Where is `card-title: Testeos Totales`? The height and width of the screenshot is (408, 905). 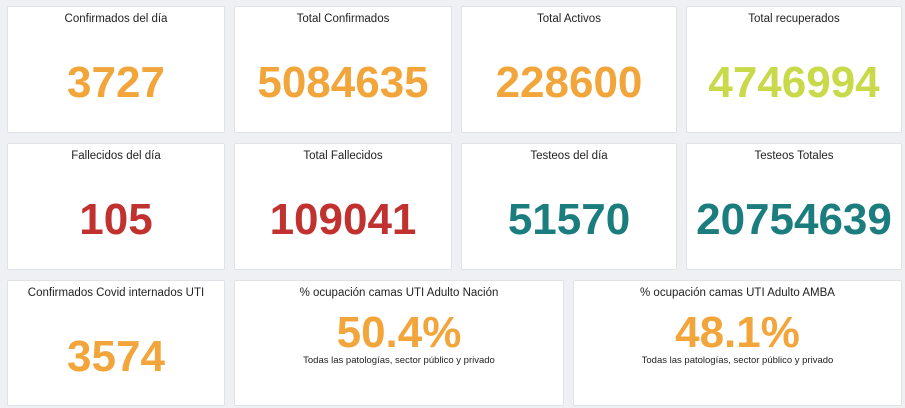
card-title: Testeos Totales is located at coordinates (794, 156).